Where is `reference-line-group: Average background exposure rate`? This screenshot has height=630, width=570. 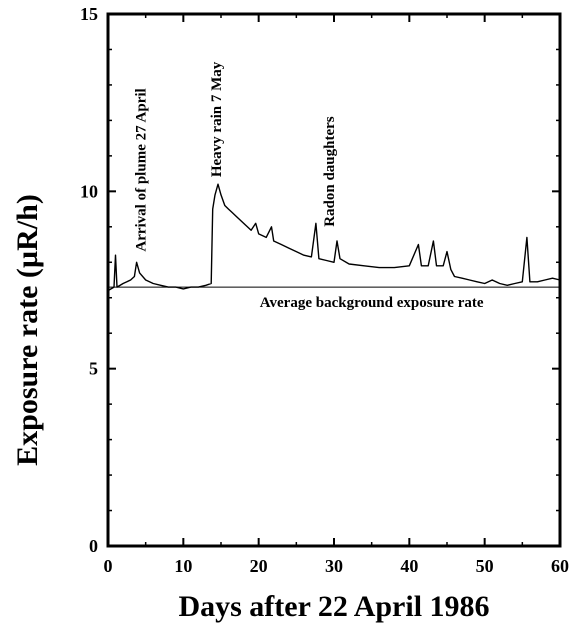 reference-line-group: Average background exposure rate is located at coordinates (334, 298).